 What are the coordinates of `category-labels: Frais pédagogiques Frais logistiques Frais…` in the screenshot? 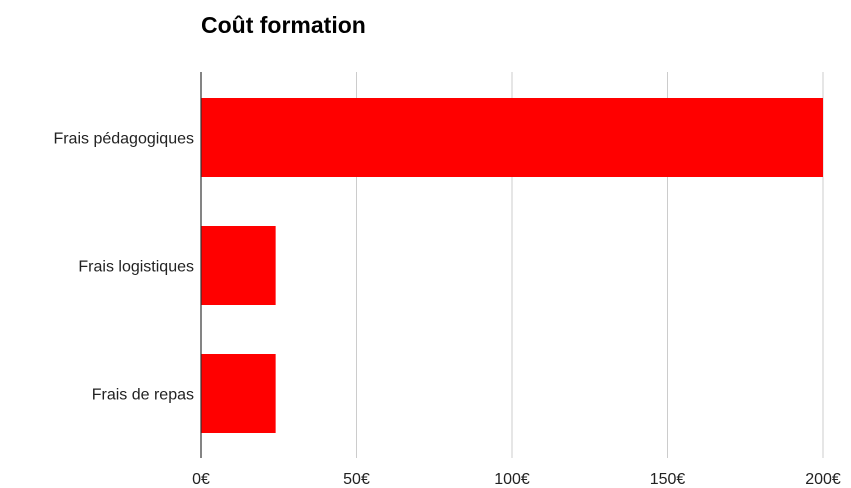 It's located at (123, 267).